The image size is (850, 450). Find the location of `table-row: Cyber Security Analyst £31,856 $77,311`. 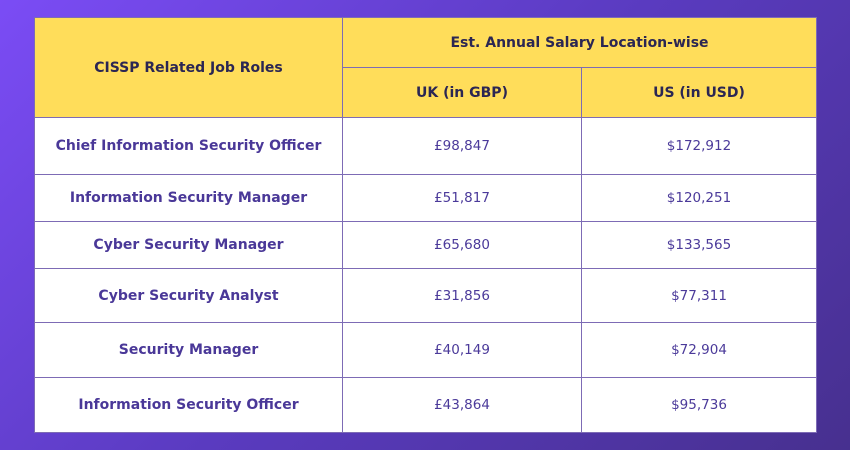

table-row: Cyber Security Analyst £31,856 $77,311 is located at coordinates (425, 295).